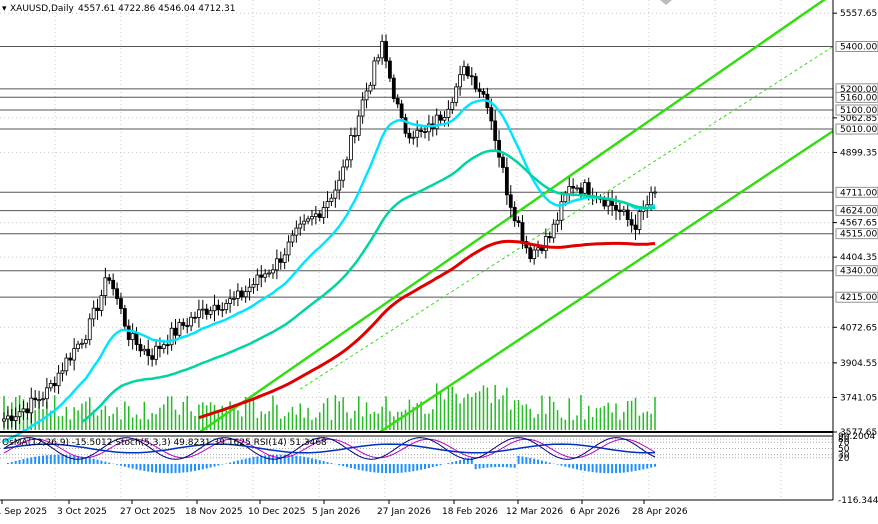 The image size is (878, 524). What do you see at coordinates (858, 14) in the screenshot?
I see `price-tick-label: 5557.65` at bounding box center [858, 14].